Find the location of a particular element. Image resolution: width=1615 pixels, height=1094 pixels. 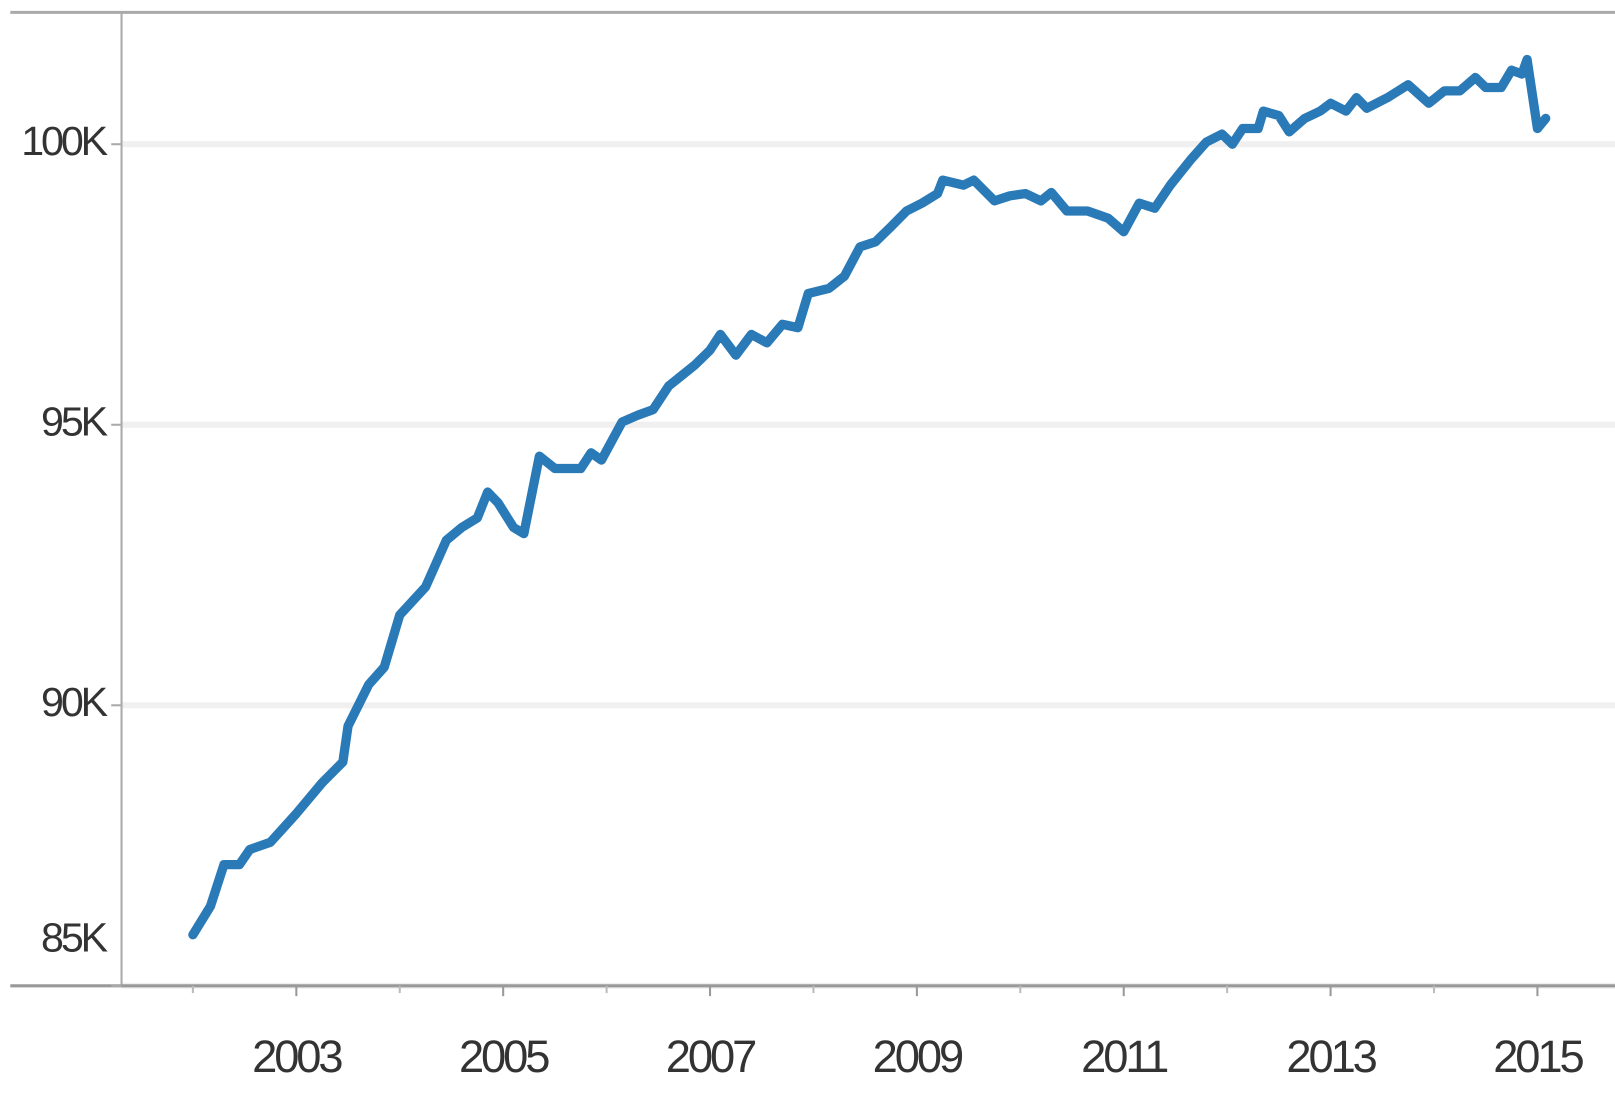

x-tick-label: 2009 is located at coordinates (918, 1056).